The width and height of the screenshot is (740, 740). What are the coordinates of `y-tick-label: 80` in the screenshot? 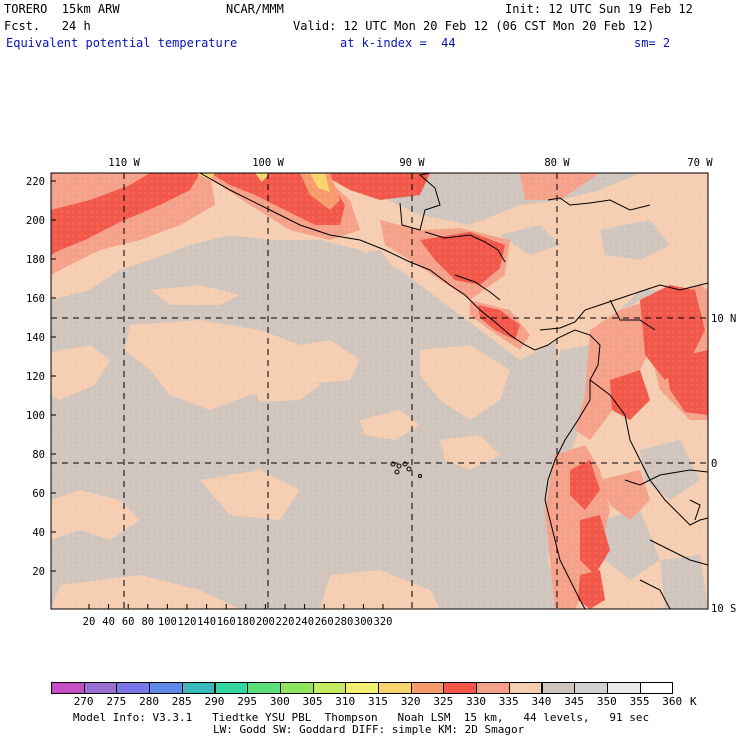 It's located at (38, 455).